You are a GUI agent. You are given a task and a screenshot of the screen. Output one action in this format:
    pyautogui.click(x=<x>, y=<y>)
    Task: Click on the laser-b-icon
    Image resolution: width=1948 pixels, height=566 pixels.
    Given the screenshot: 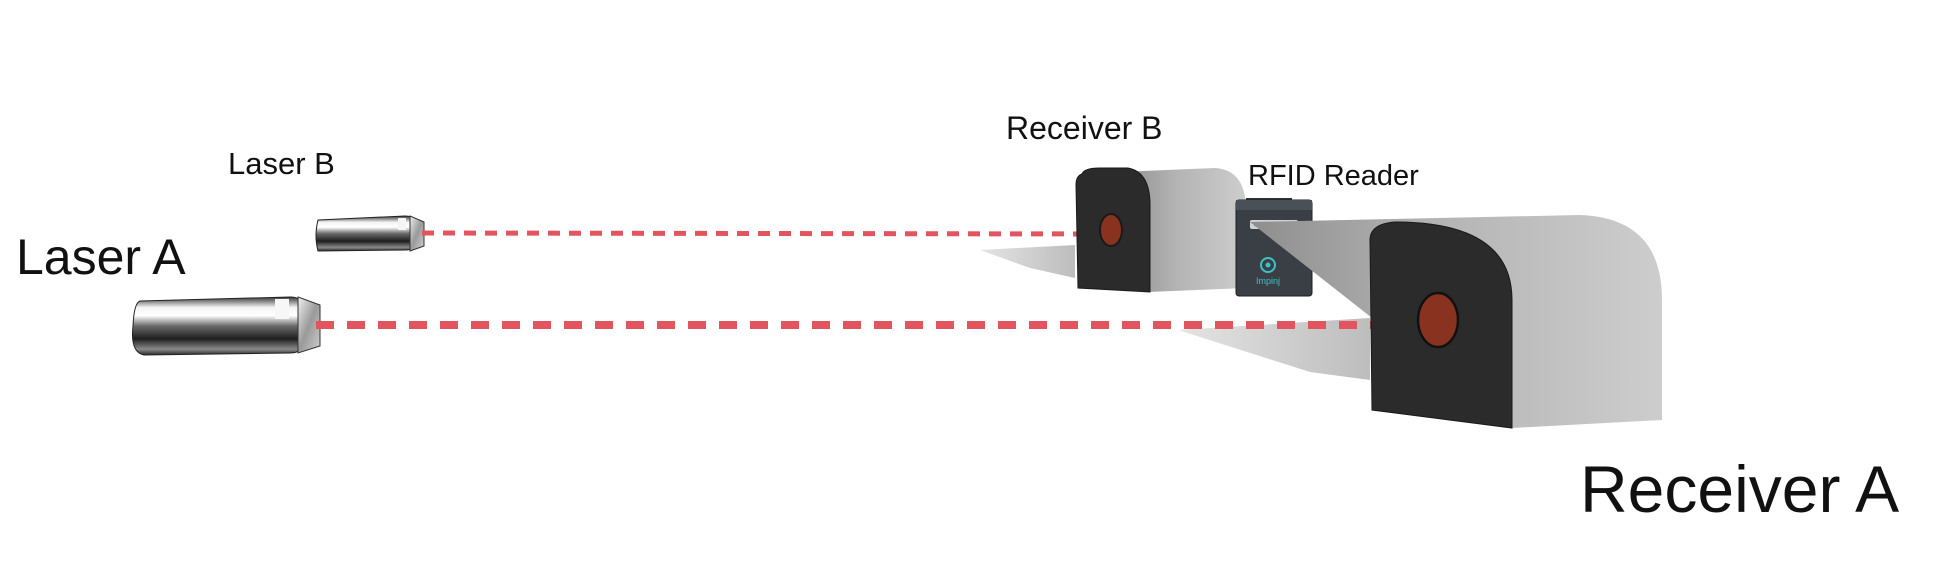 What is the action you would take?
    pyautogui.click(x=370, y=233)
    